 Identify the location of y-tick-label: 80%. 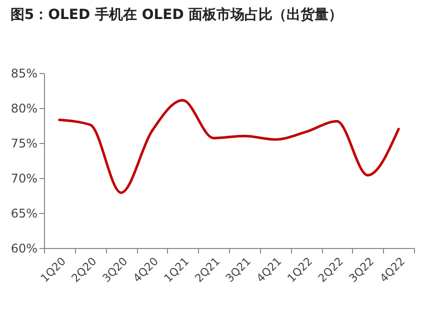
(24, 109).